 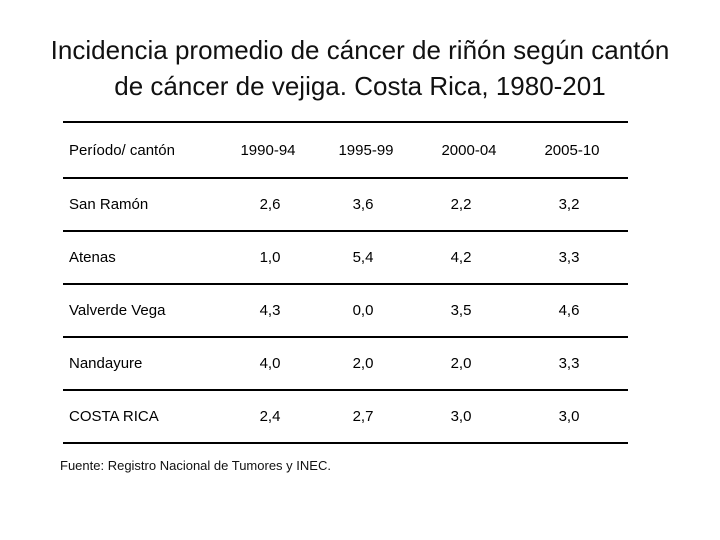 I want to click on table-cell: 5,4, so click(x=363, y=257).